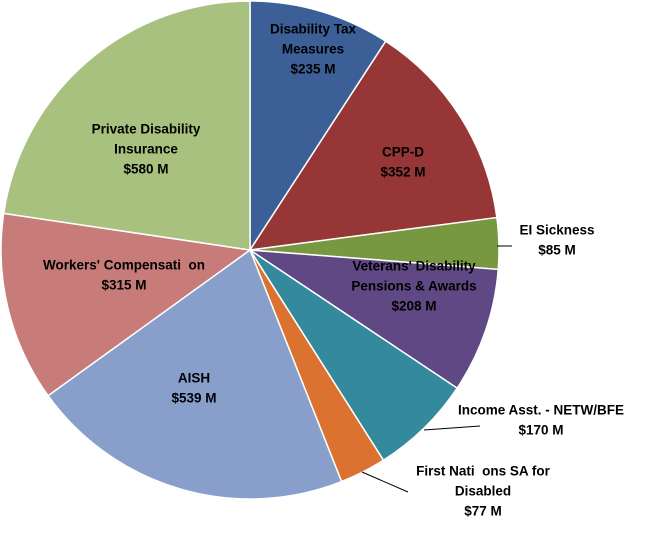 The width and height of the screenshot is (667, 541). What do you see at coordinates (124, 265) in the screenshot?
I see `slice-name-label: Workers' Compensati on` at bounding box center [124, 265].